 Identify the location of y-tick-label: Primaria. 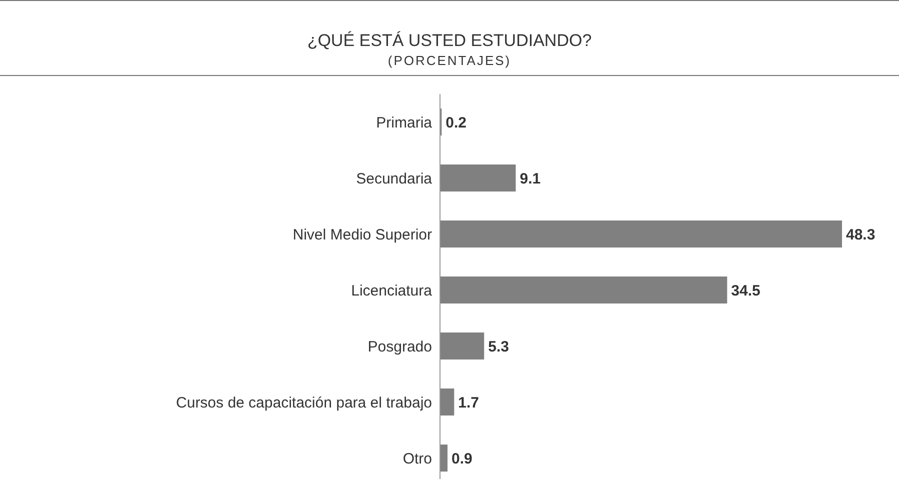
(404, 123).